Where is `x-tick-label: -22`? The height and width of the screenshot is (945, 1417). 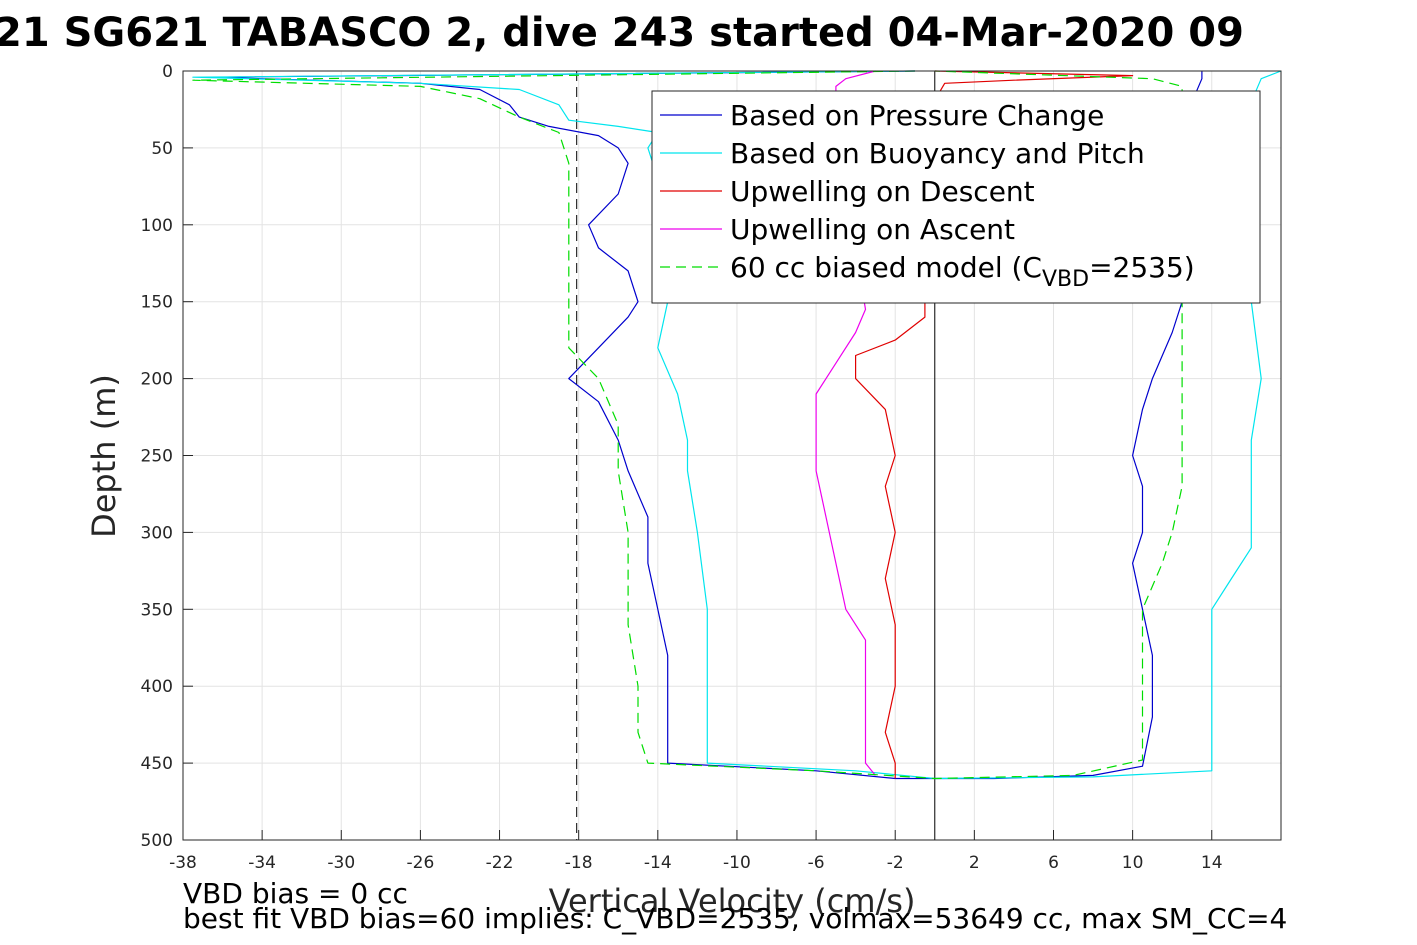 x-tick-label: -22 is located at coordinates (500, 863).